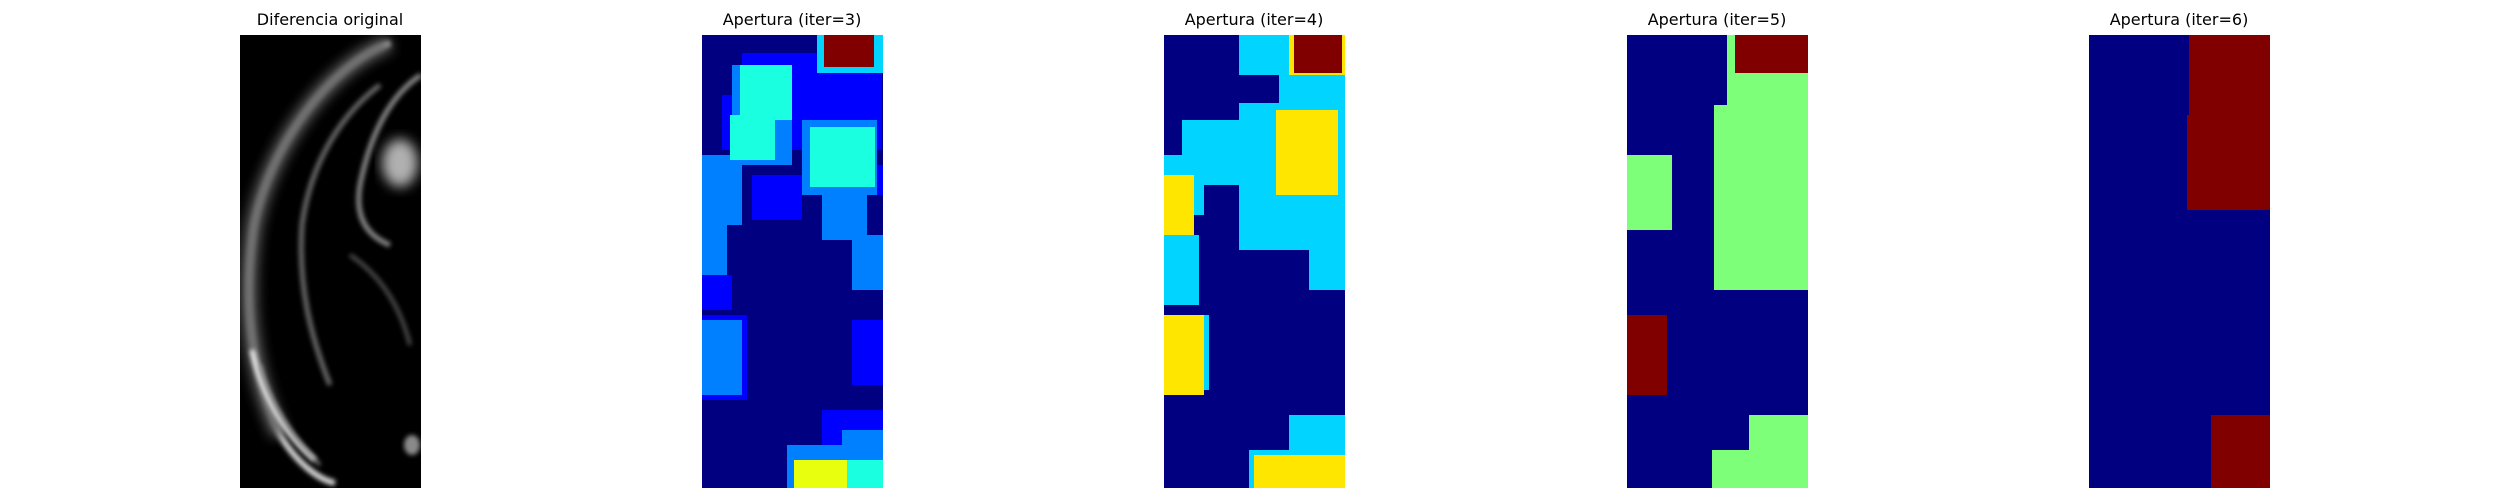 This screenshot has height=500, width=2500. I want to click on bright-spot, so click(412, 445).